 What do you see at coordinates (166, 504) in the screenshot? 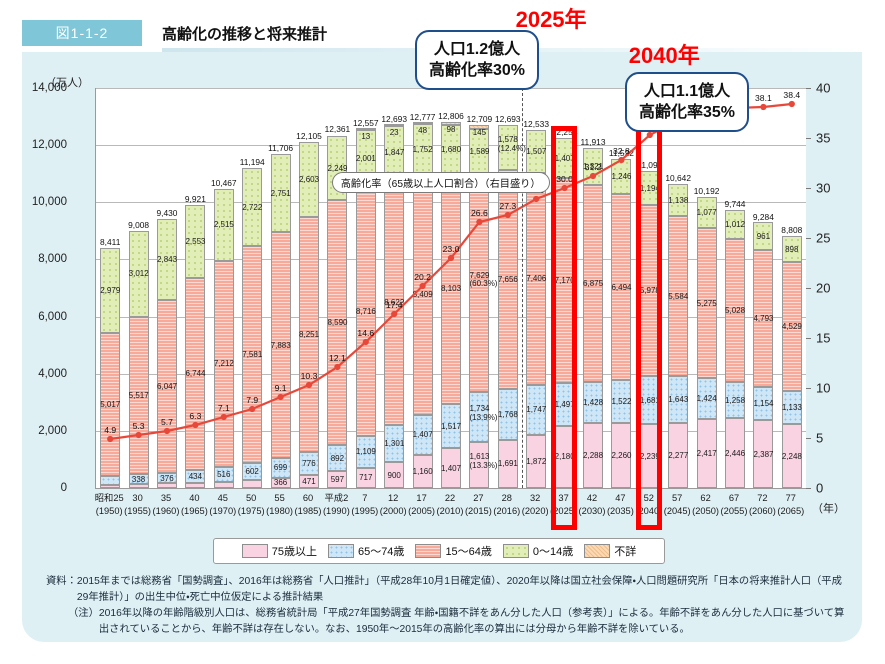
I see `x-axis-tick: 35 (1960)` at bounding box center [166, 504].